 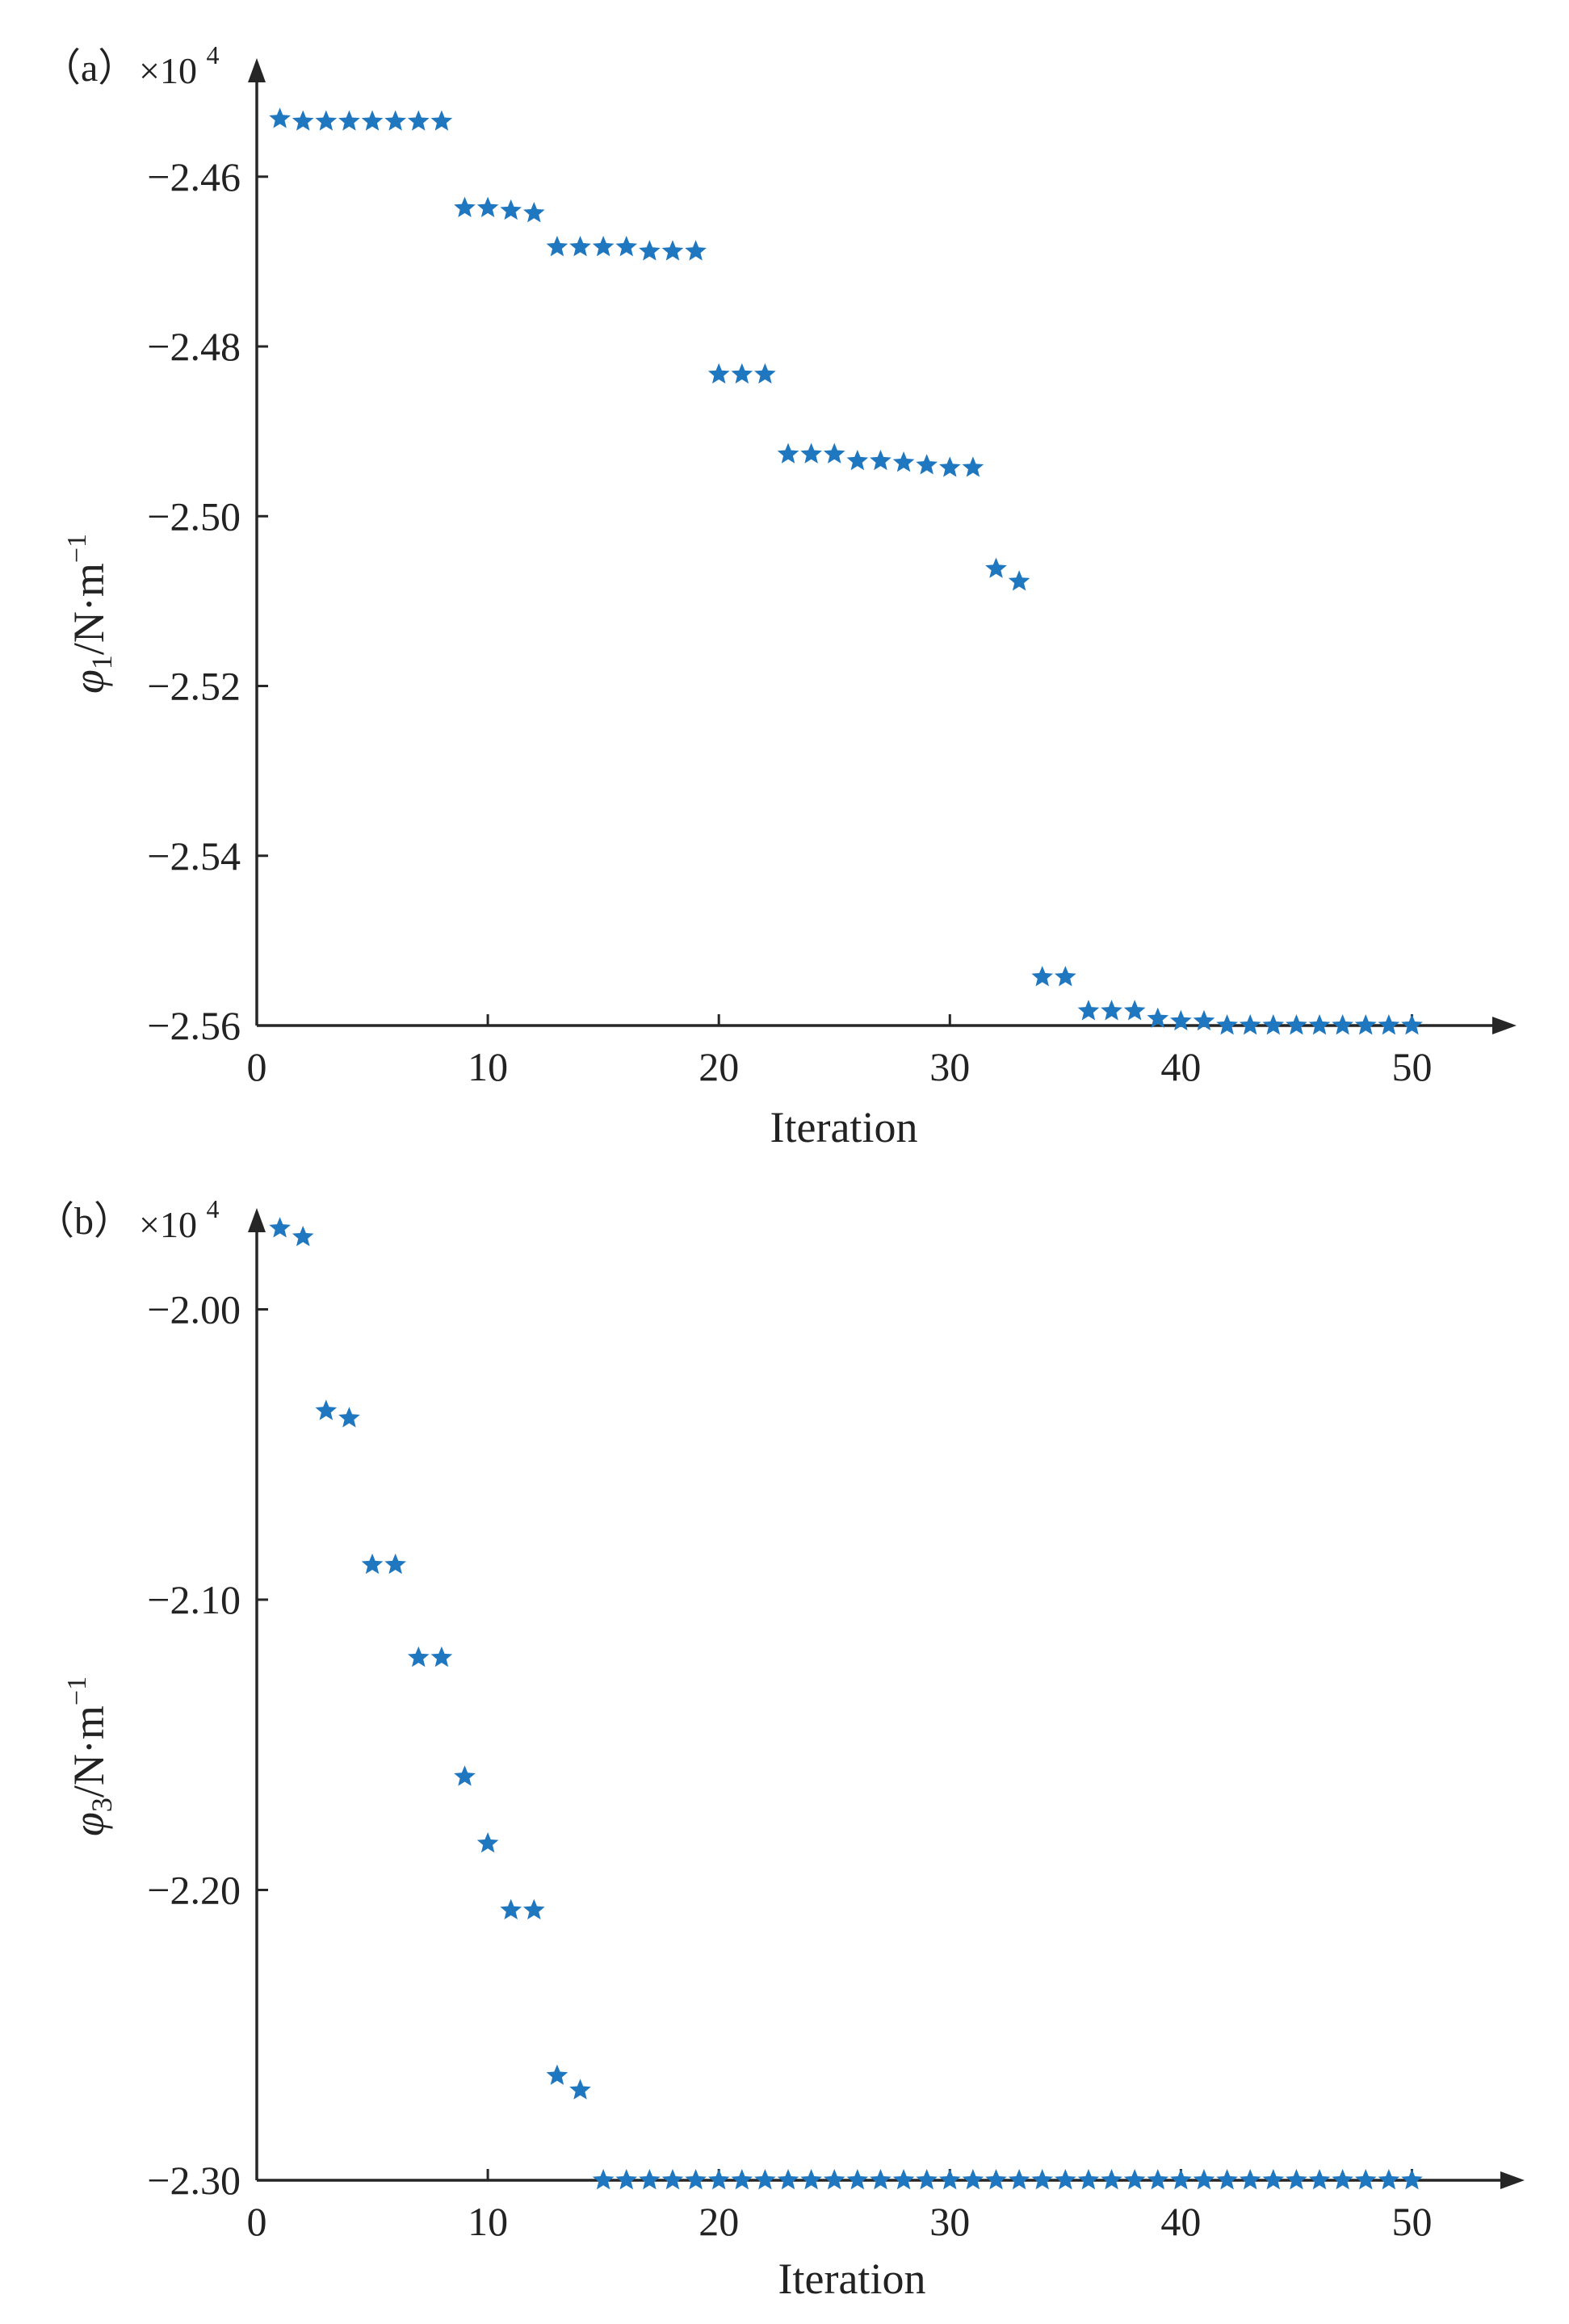 What do you see at coordinates (90, 614) in the screenshot?
I see `y-axis-title-a: φ1/N·m−1` at bounding box center [90, 614].